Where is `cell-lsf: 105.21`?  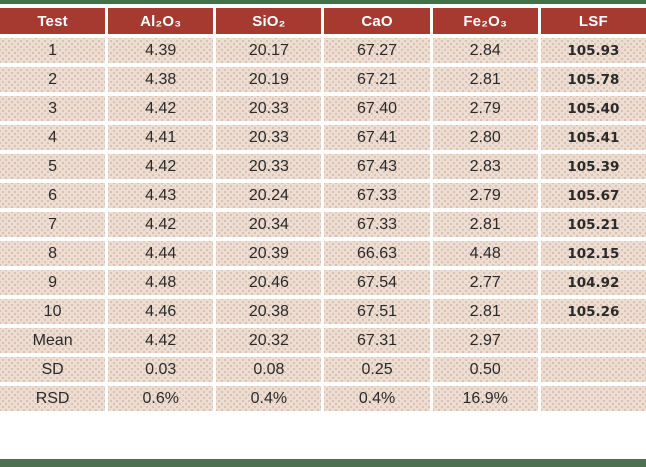
cell-lsf: 105.21 is located at coordinates (593, 224).